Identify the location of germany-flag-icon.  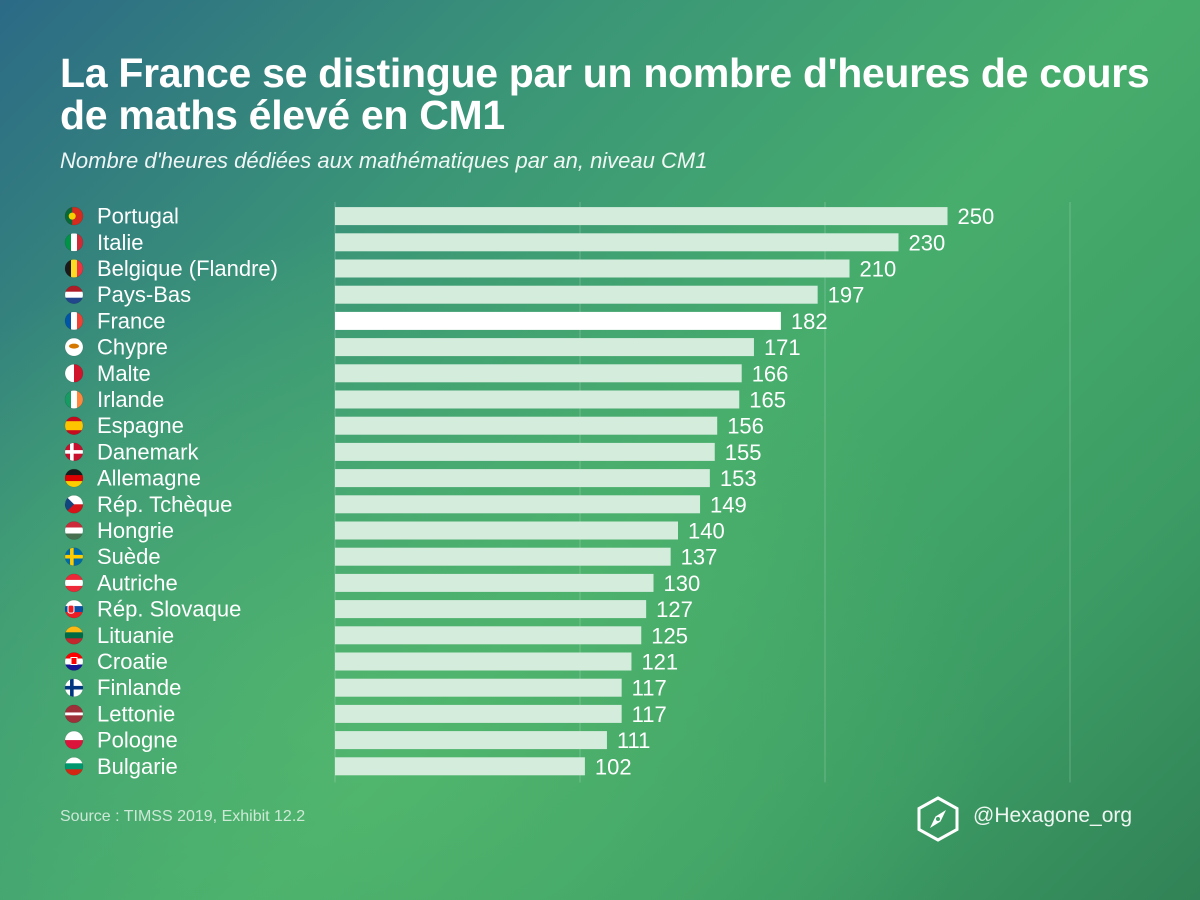
(74, 478).